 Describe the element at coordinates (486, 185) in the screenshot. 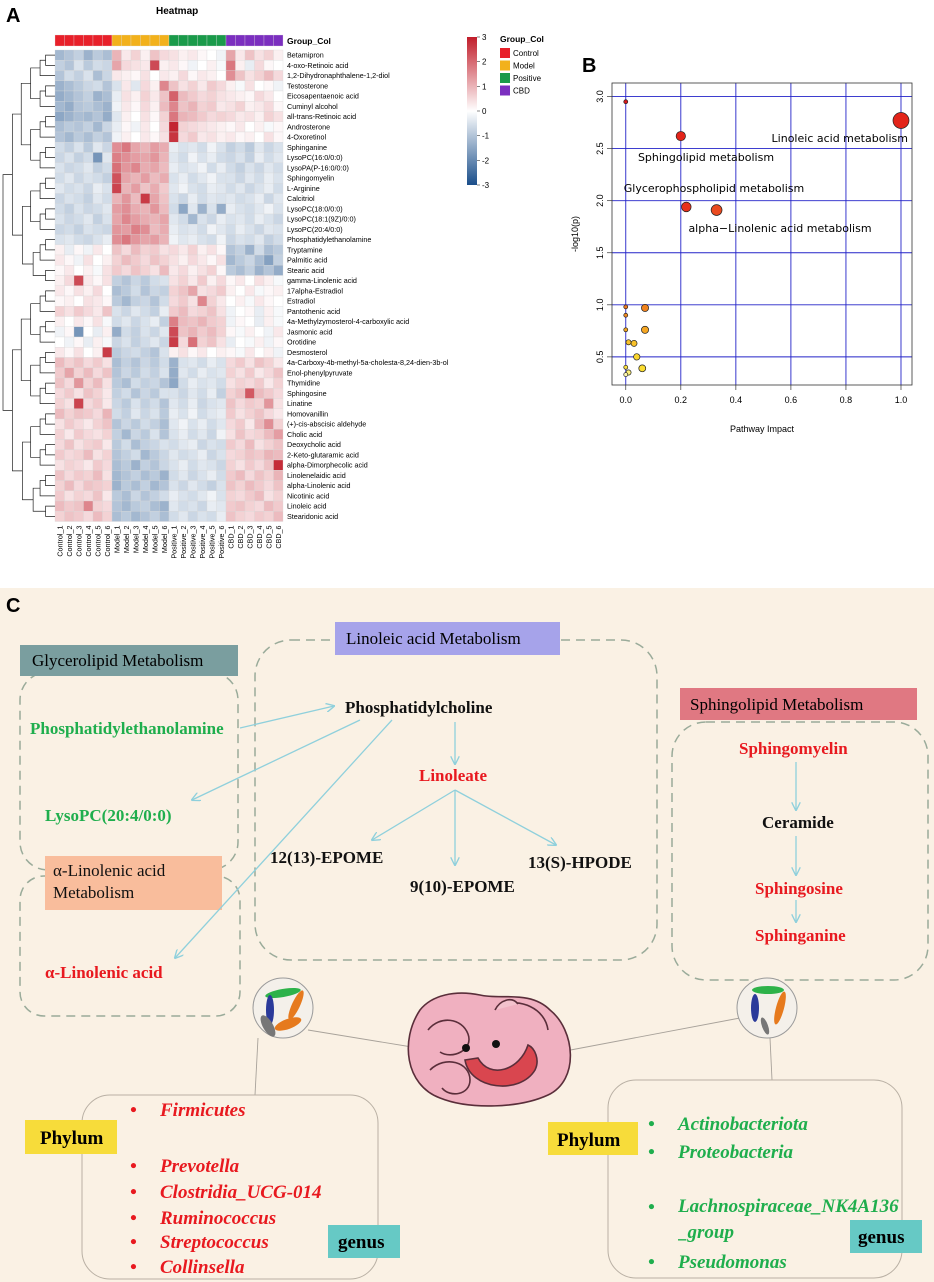

I see `colorbar-label: -3` at that location.